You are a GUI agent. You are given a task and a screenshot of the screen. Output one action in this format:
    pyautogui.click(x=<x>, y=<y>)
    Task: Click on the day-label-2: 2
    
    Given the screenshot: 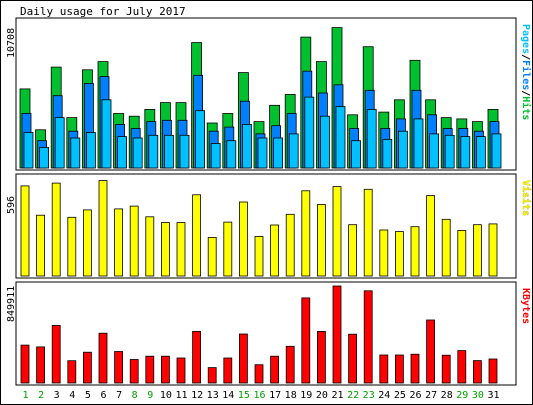 What is the action you would take?
    pyautogui.click(x=41, y=395)
    